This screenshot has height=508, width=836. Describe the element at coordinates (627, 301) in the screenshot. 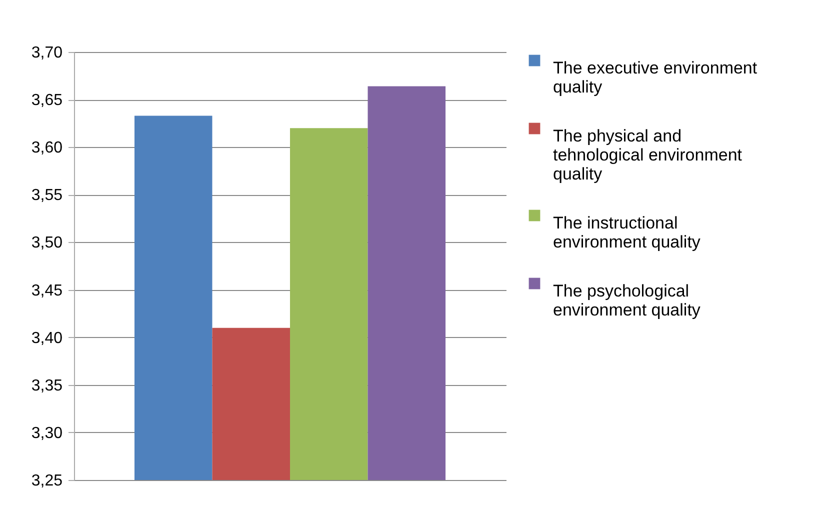

I see `legend-label: The psychological environment quality` at that location.